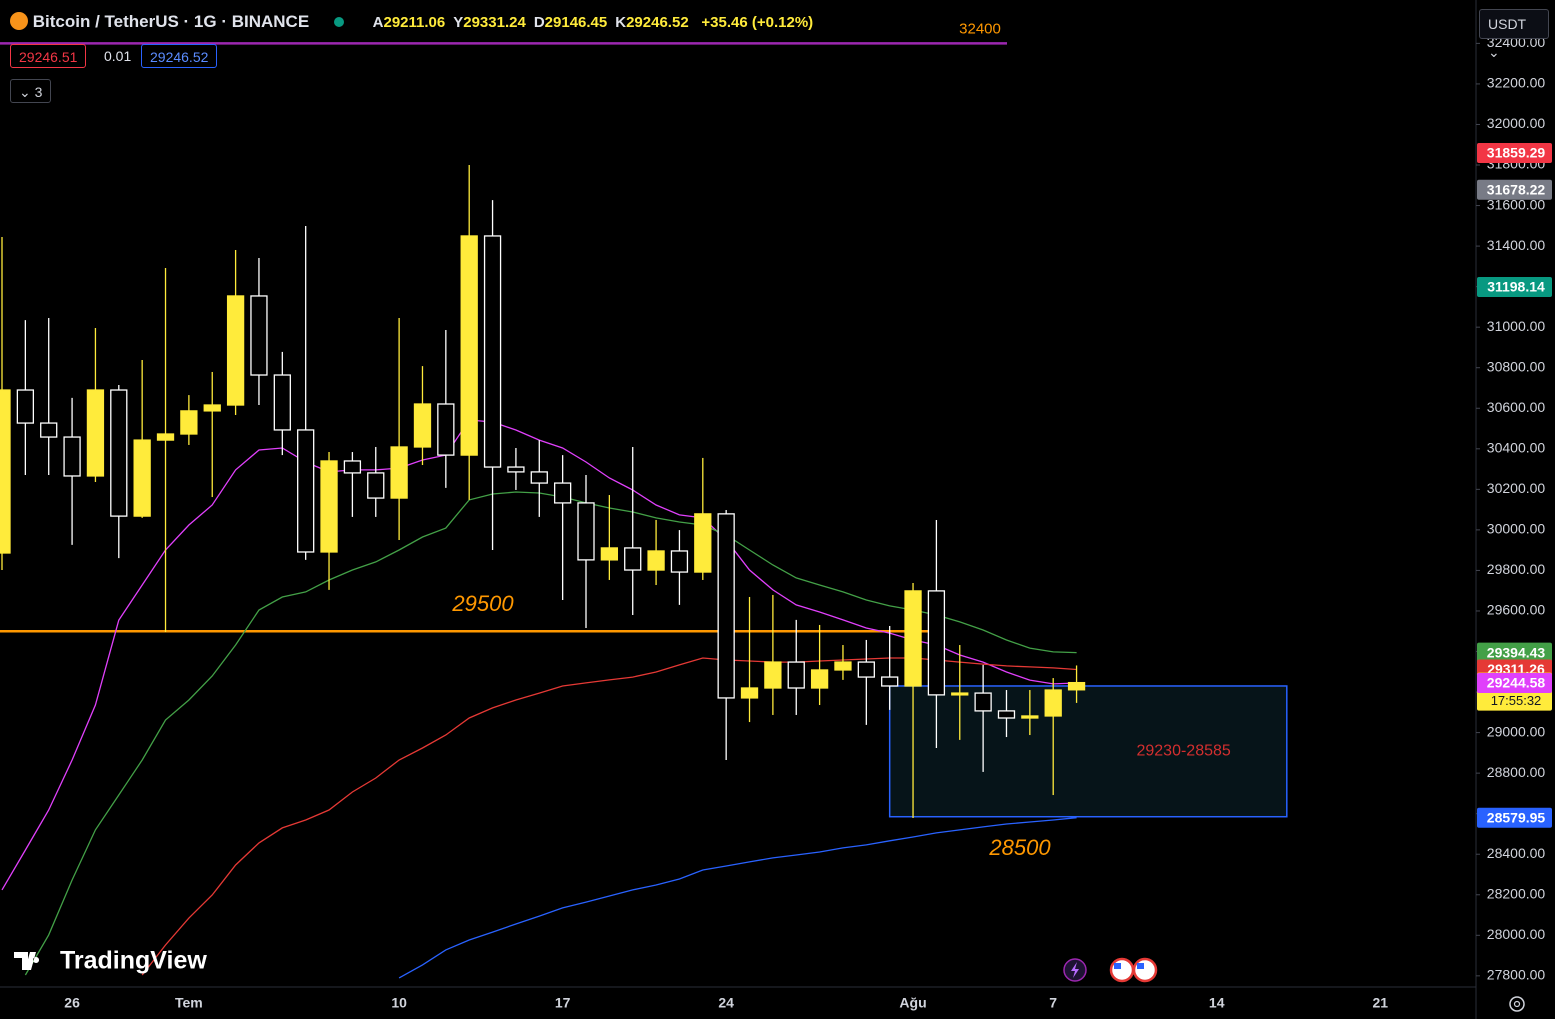 The height and width of the screenshot is (1019, 1555). I want to click on currency-button: USDT ⌄, so click(1514, 34).